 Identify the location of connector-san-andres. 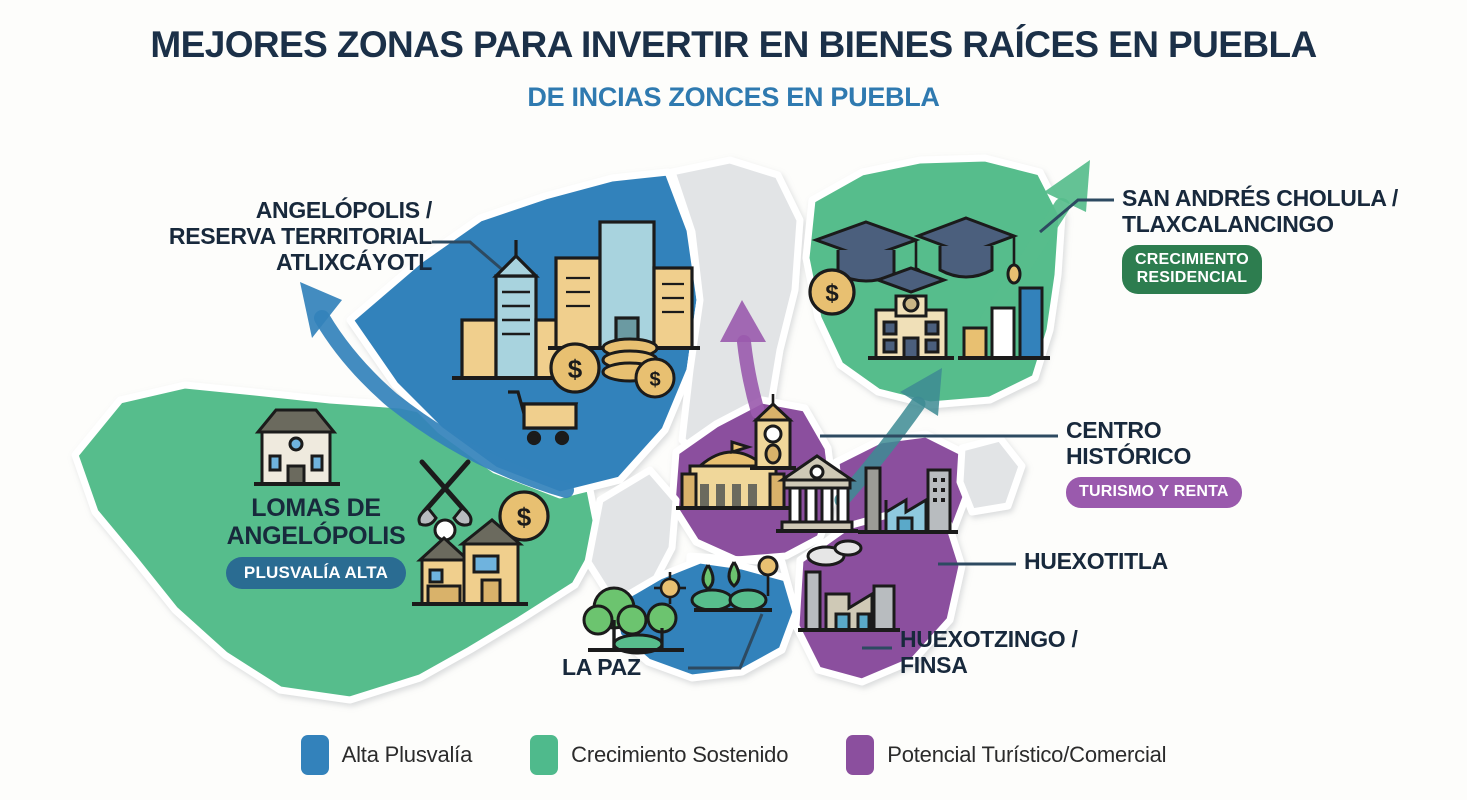
(1076, 216).